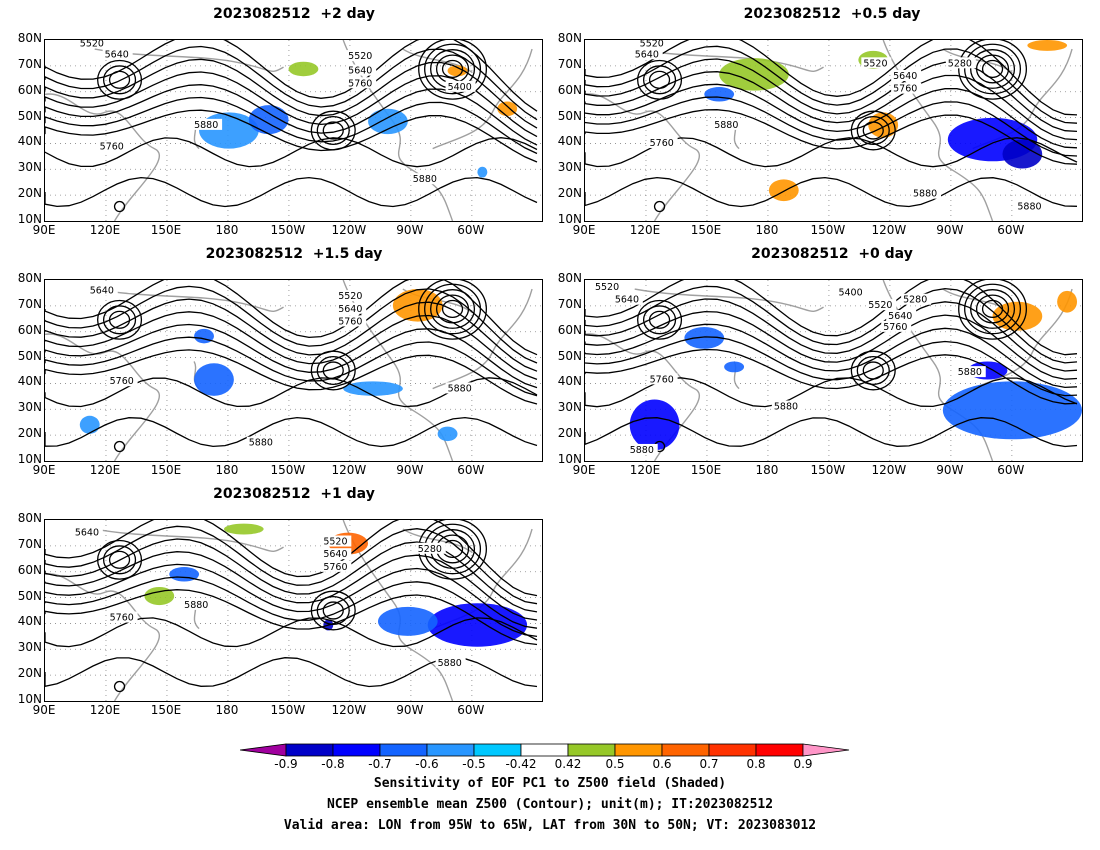 This screenshot has width=1100, height=850. What do you see at coordinates (294, 254) in the screenshot?
I see `panel-title: 2023082512 +1.5 day` at bounding box center [294, 254].